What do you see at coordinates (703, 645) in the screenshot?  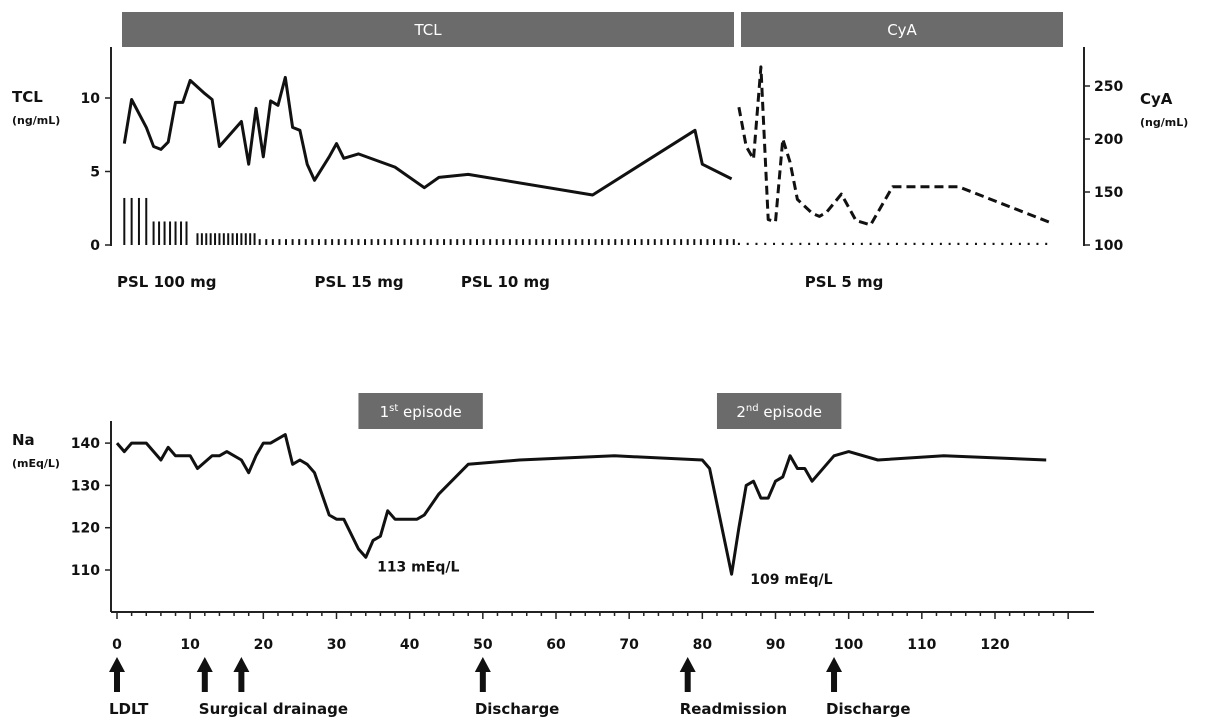 I see `x-tick-label: 80` at bounding box center [703, 645].